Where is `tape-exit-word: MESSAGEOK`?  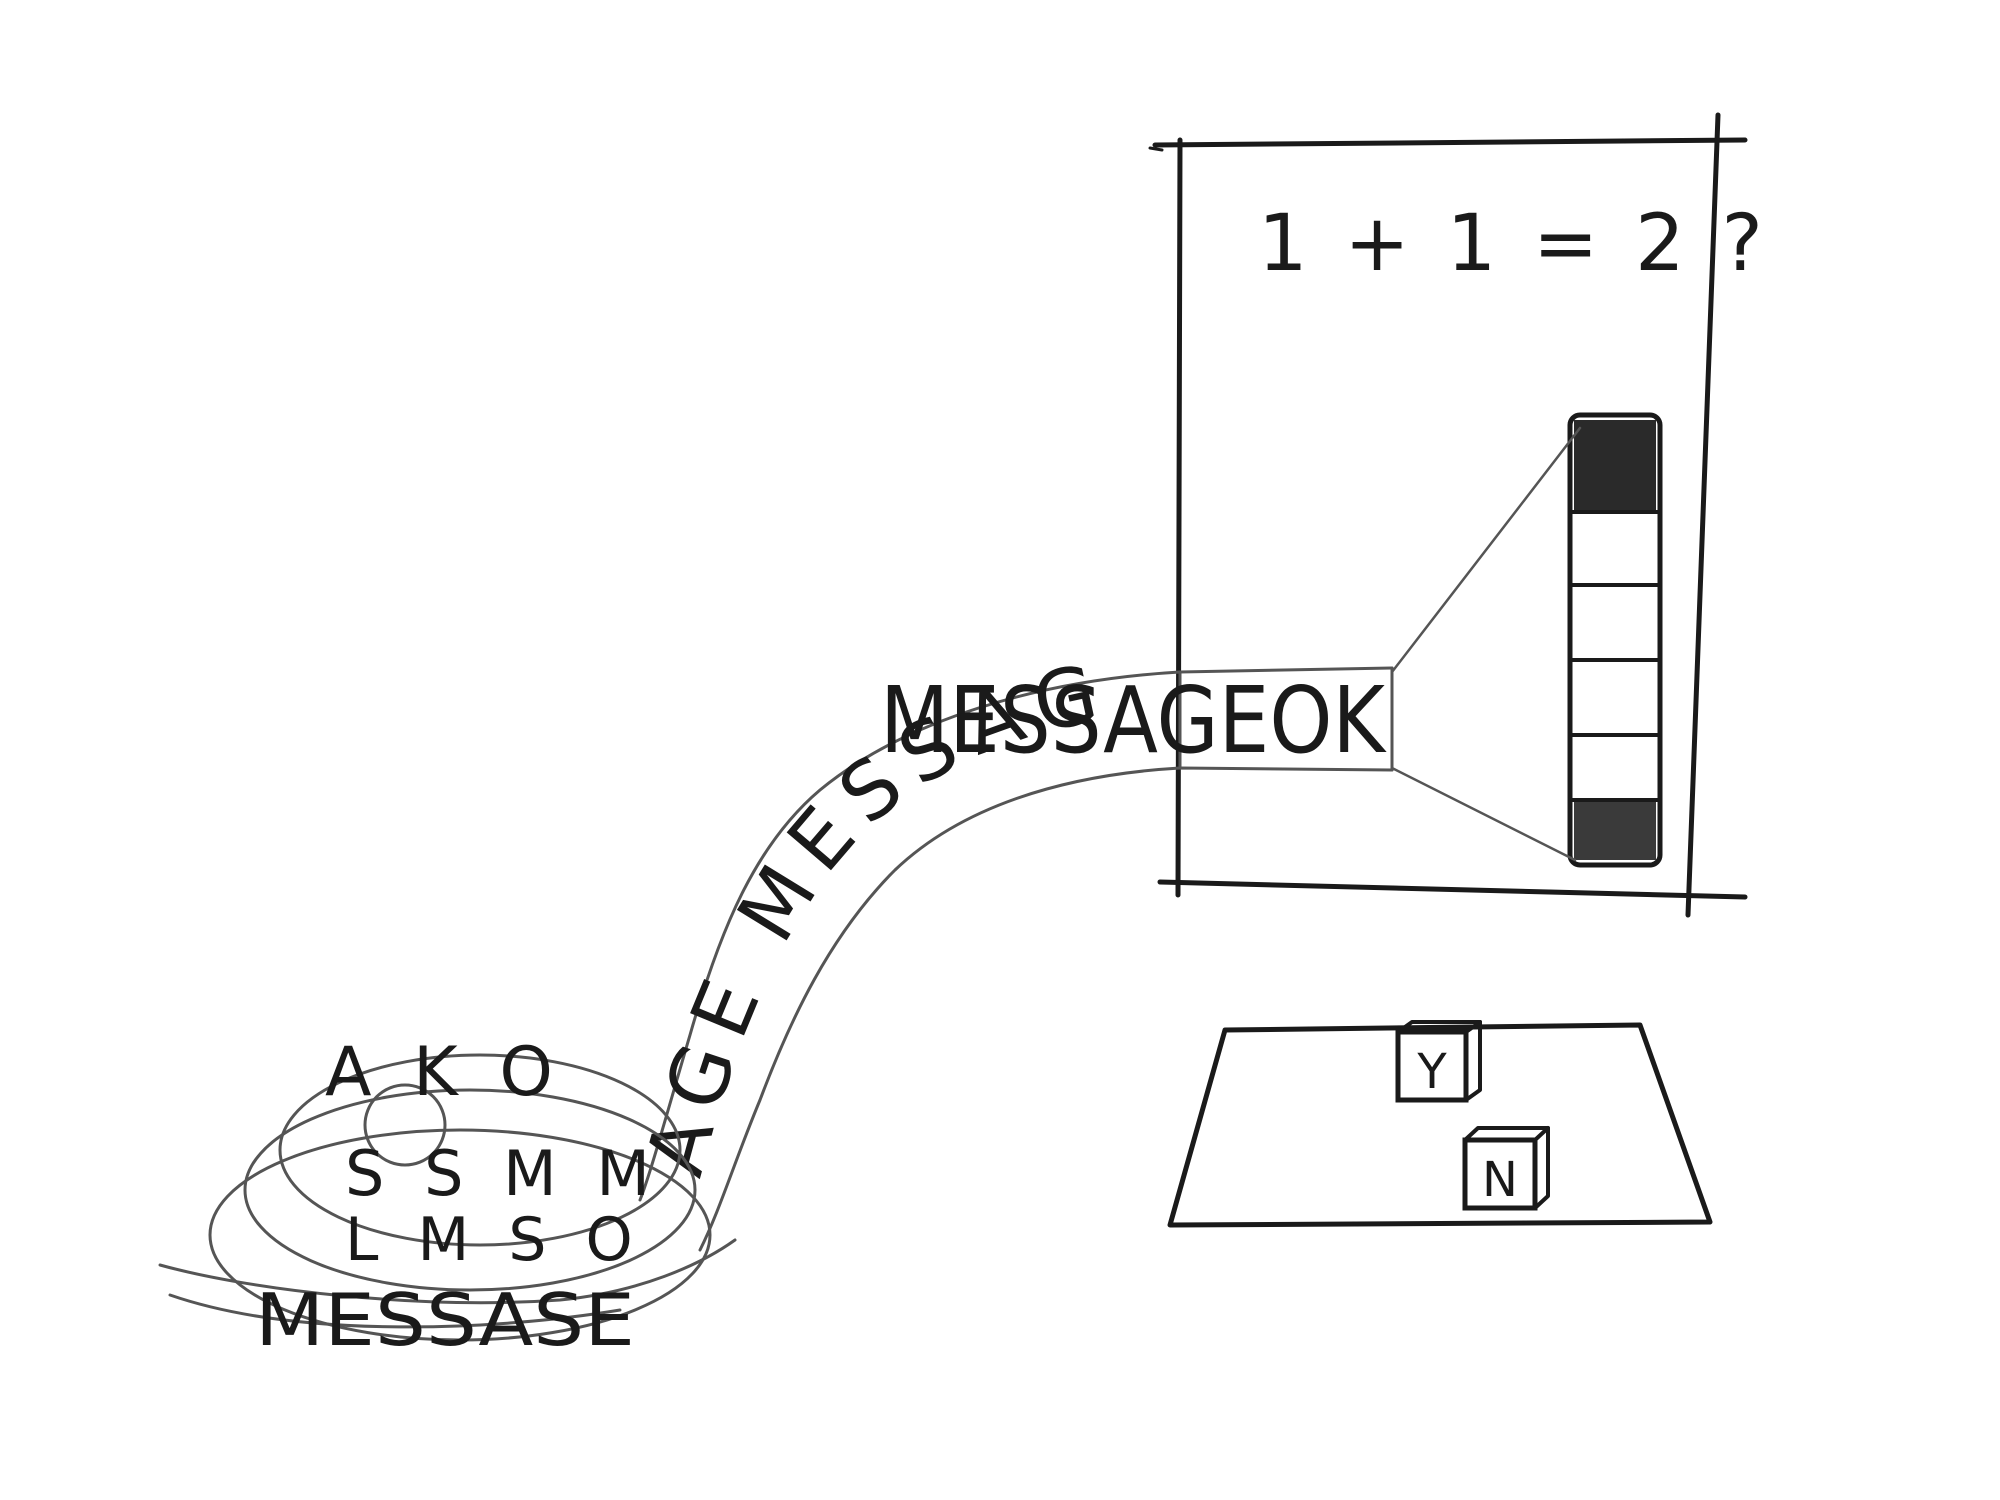
tape-exit-word: MESSAGEOK is located at coordinates (1133, 720).